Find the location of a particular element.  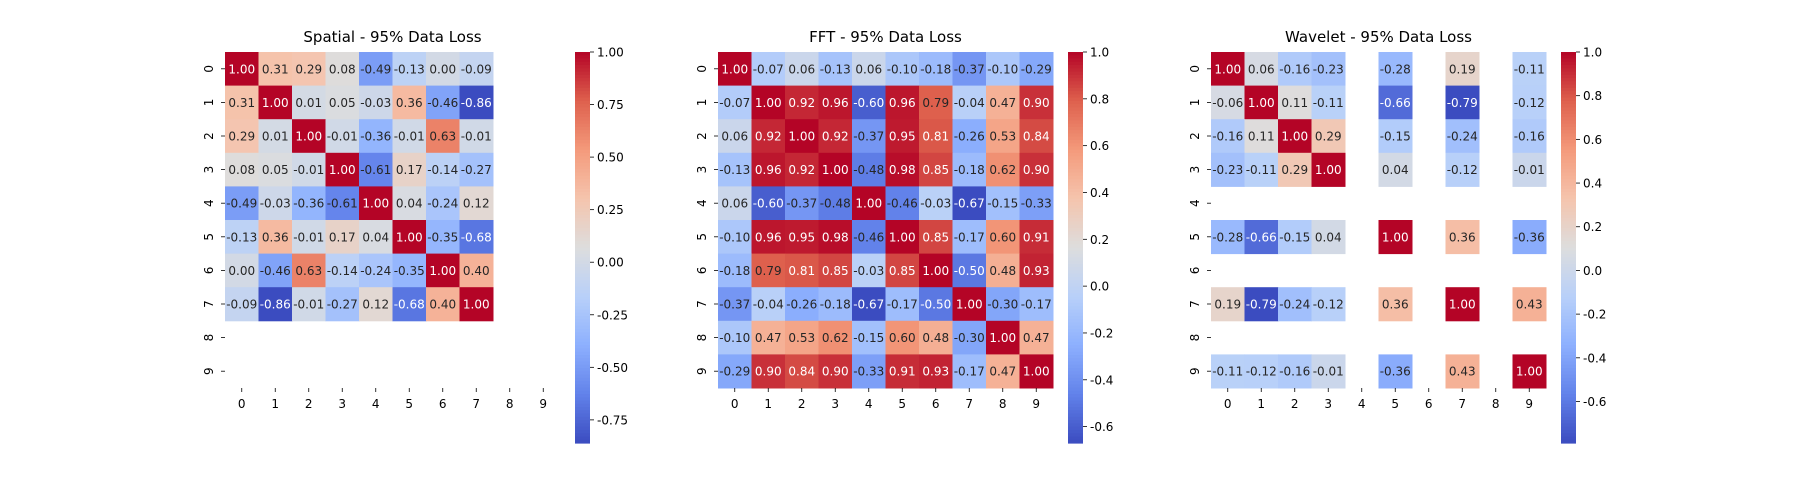

cell-label: 0.47 is located at coordinates (1002, 103).